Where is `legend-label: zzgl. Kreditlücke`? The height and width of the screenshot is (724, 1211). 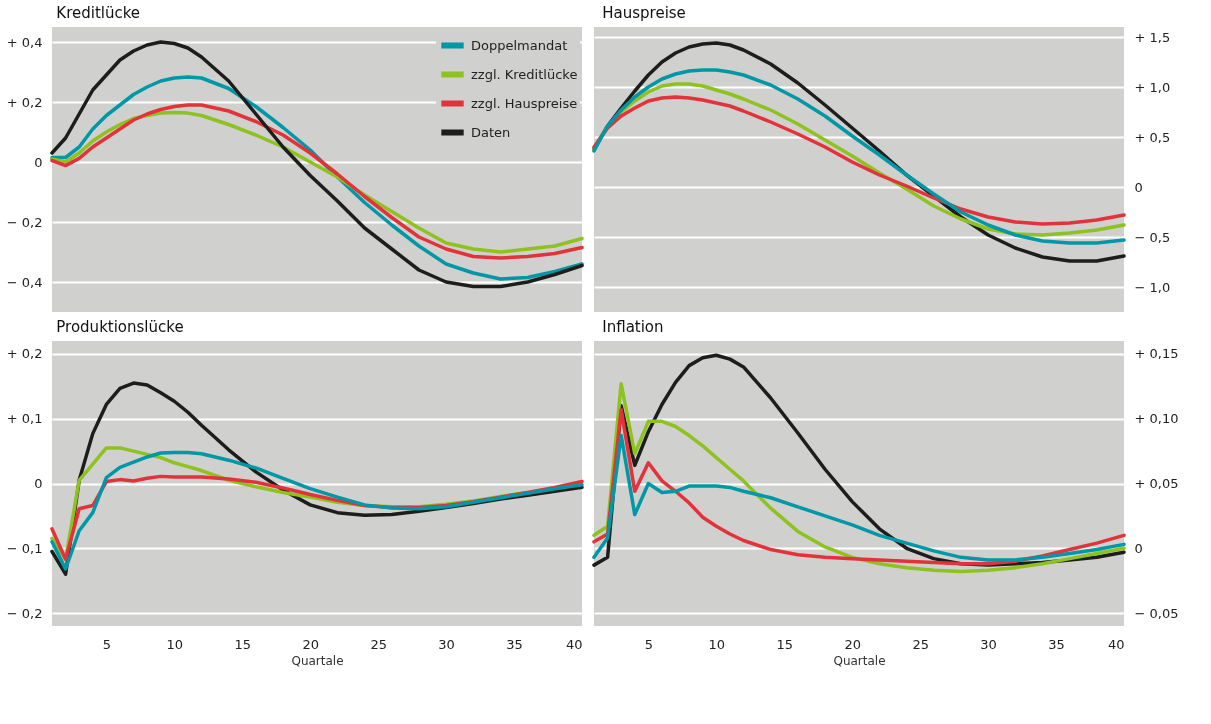 legend-label: zzgl. Kreditlücke is located at coordinates (524, 74).